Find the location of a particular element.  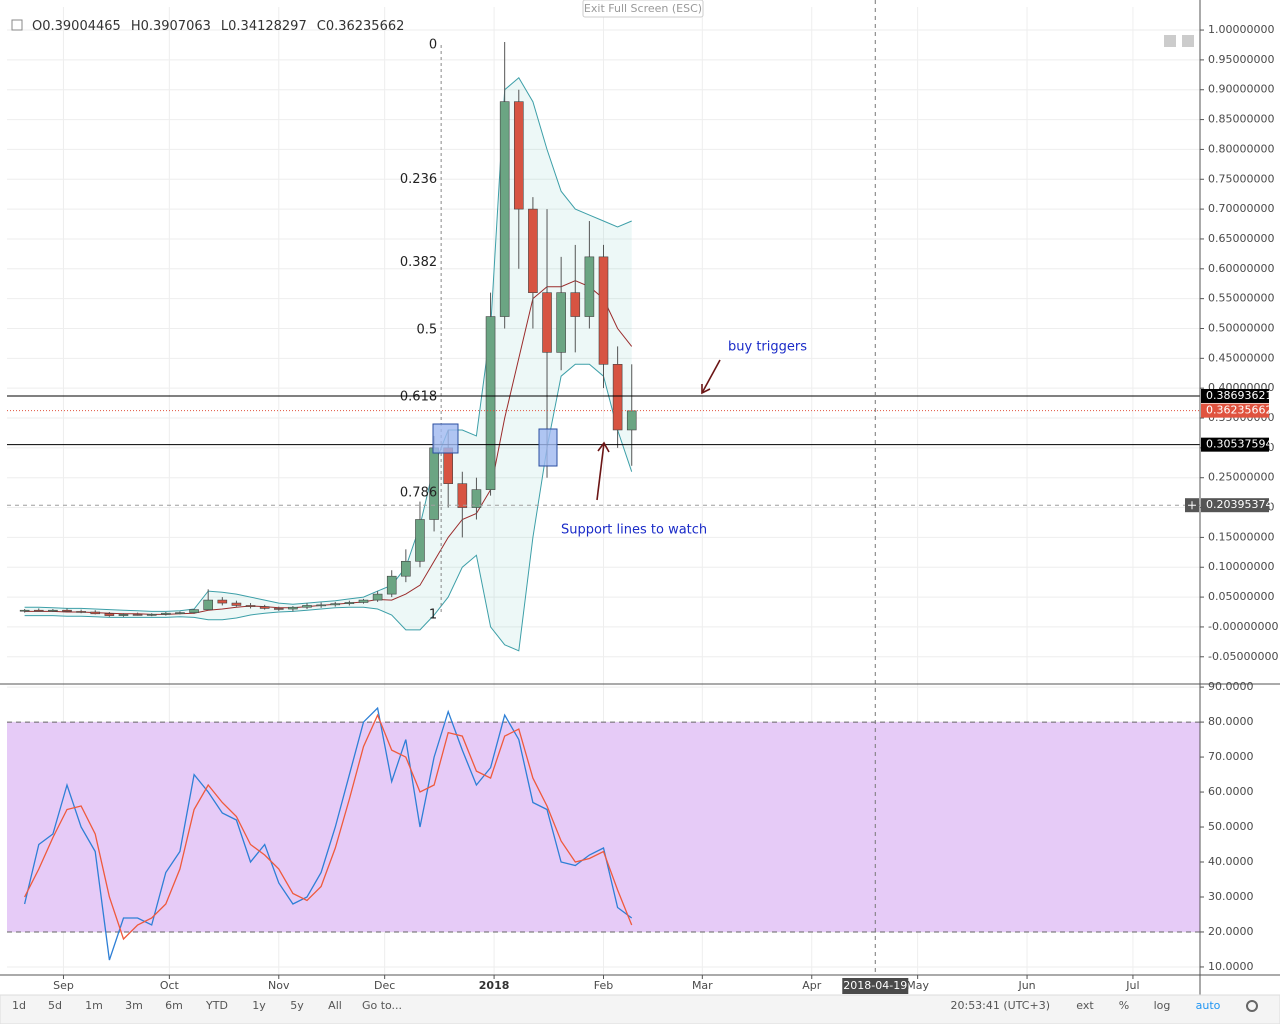

stoch-lines is located at coordinates (328, 833).